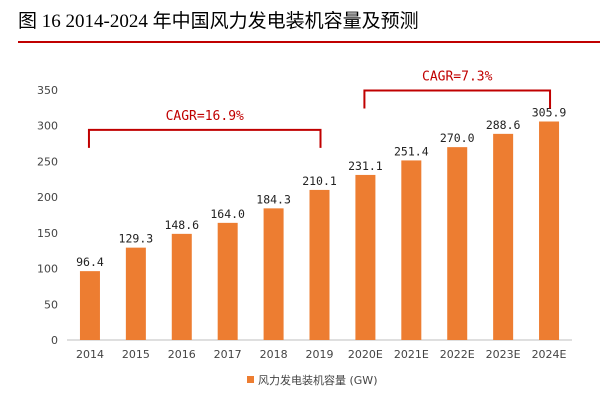 Image resolution: width=600 pixels, height=400 pixels. I want to click on x-tick-label: 2018, so click(274, 354).